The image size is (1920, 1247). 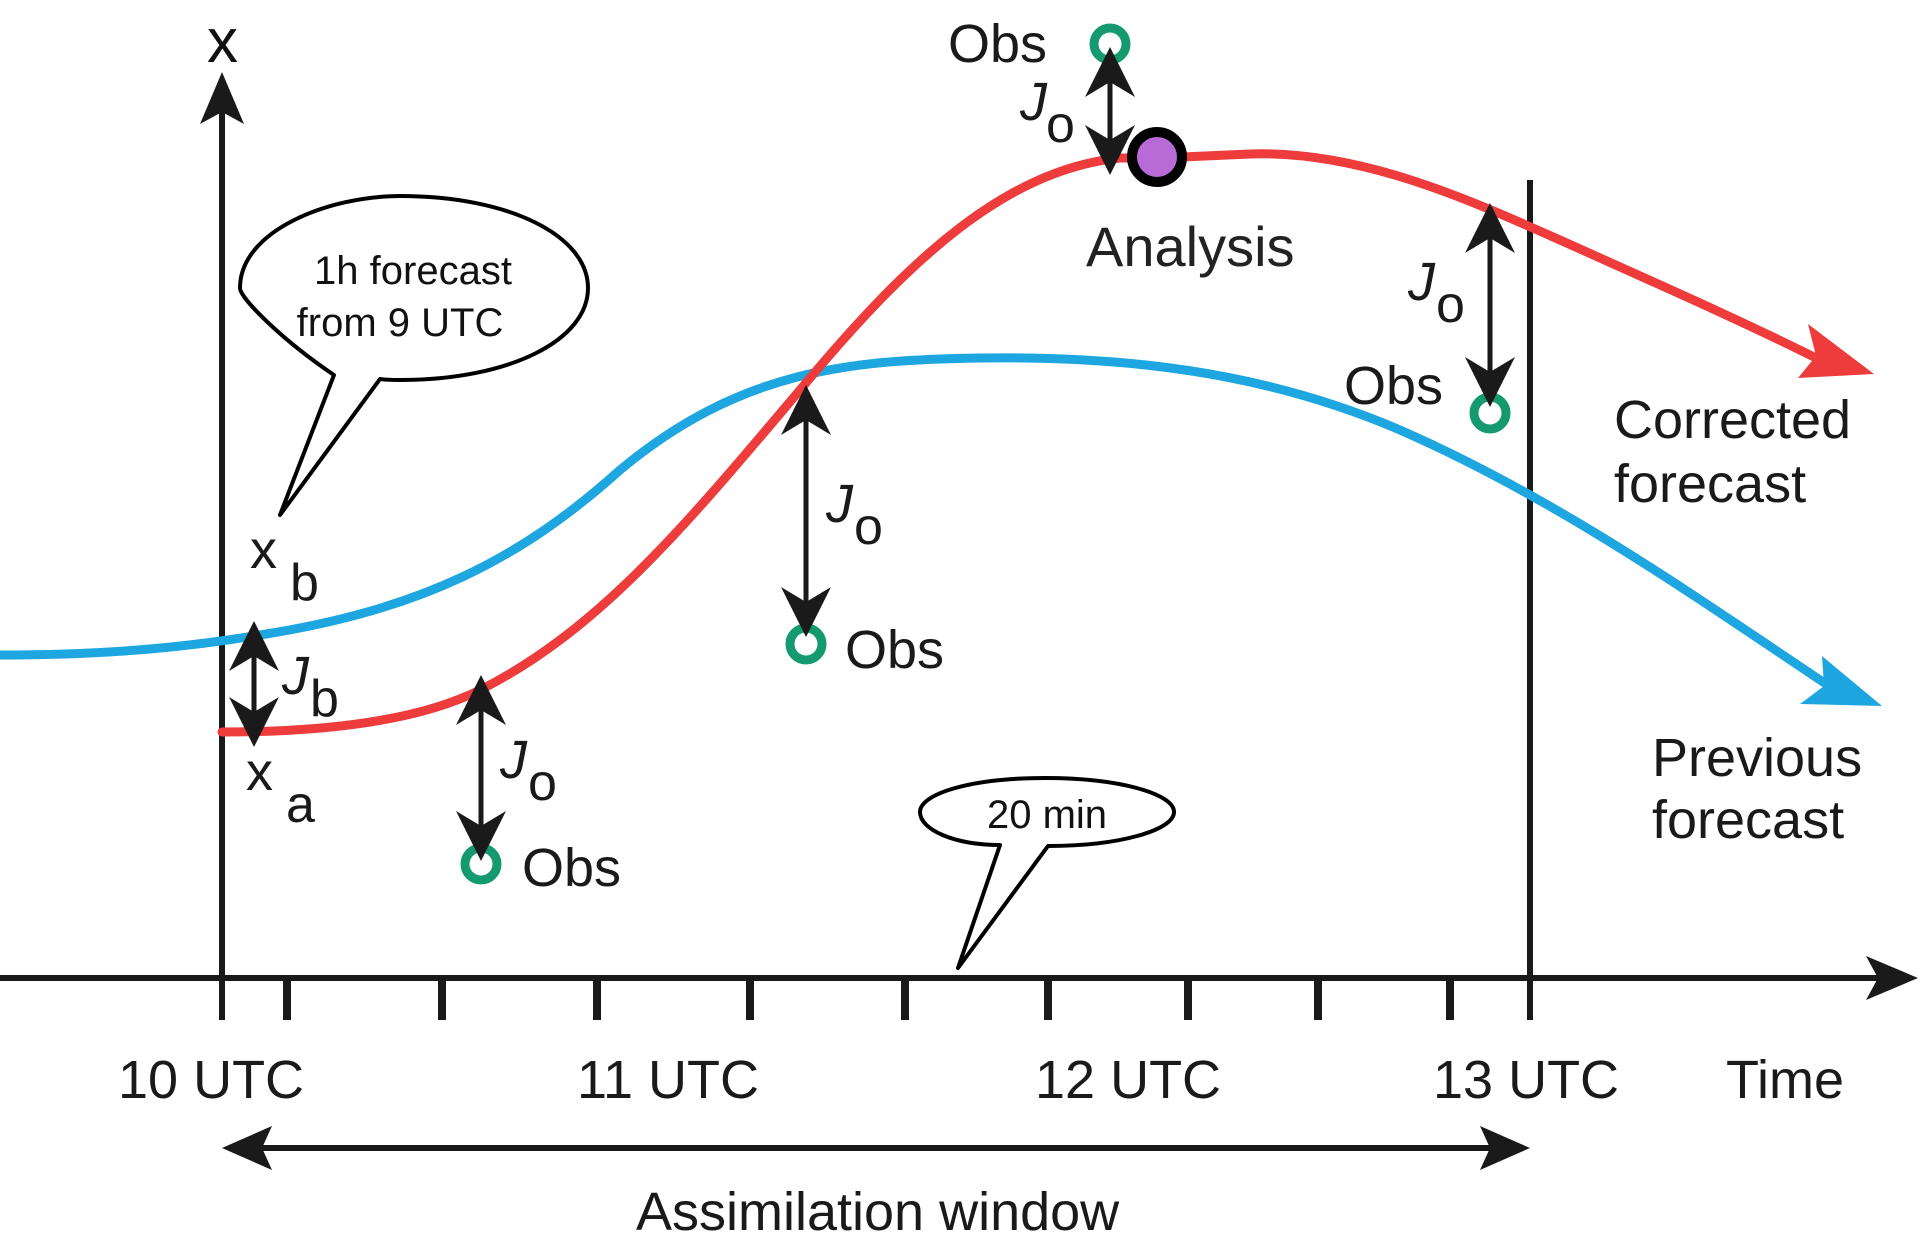 I want to click on time-tick-label: 13 UTC, so click(x=1526, y=1080).